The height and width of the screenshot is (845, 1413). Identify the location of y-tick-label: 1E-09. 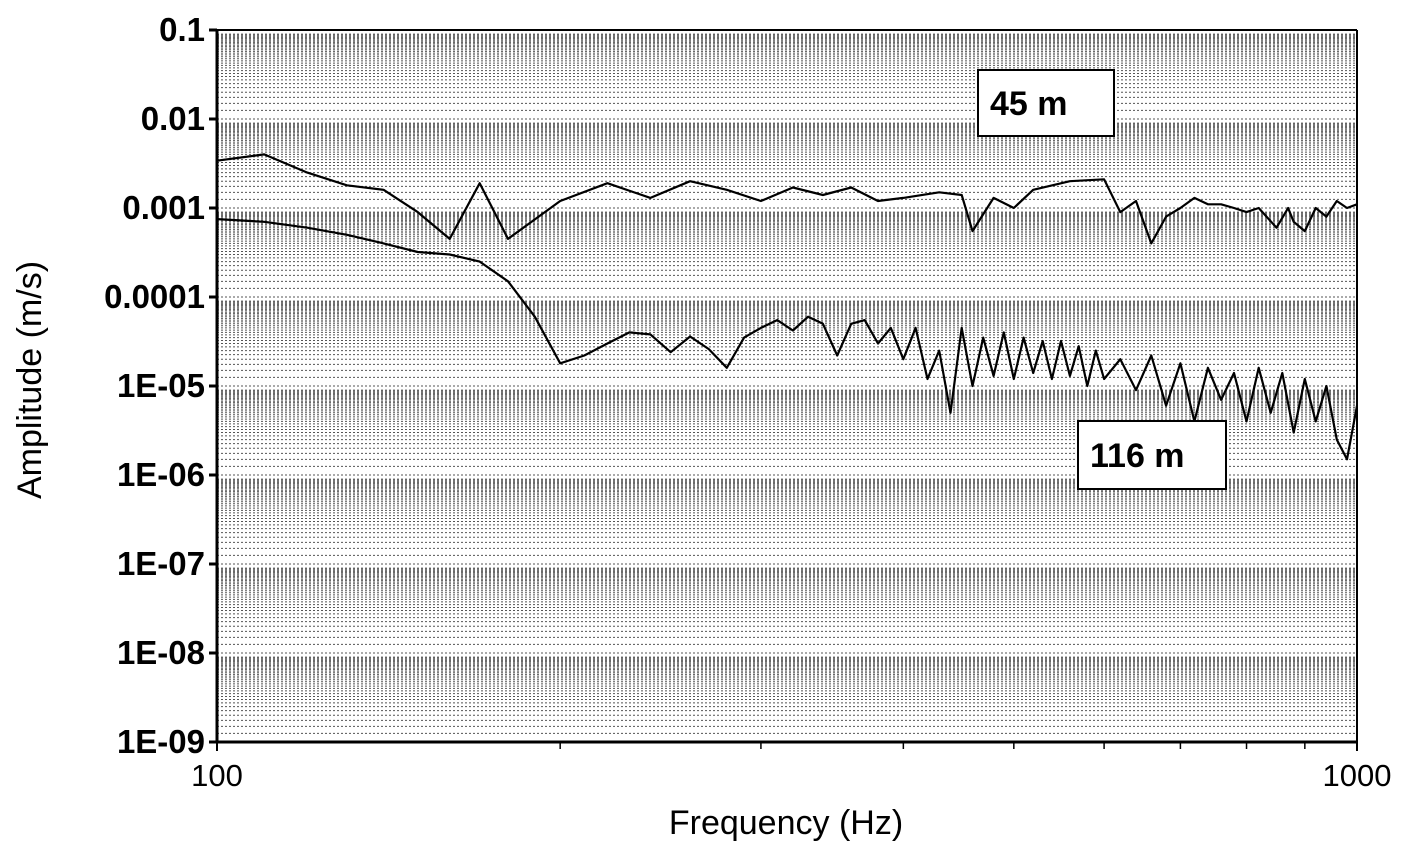
(161, 741).